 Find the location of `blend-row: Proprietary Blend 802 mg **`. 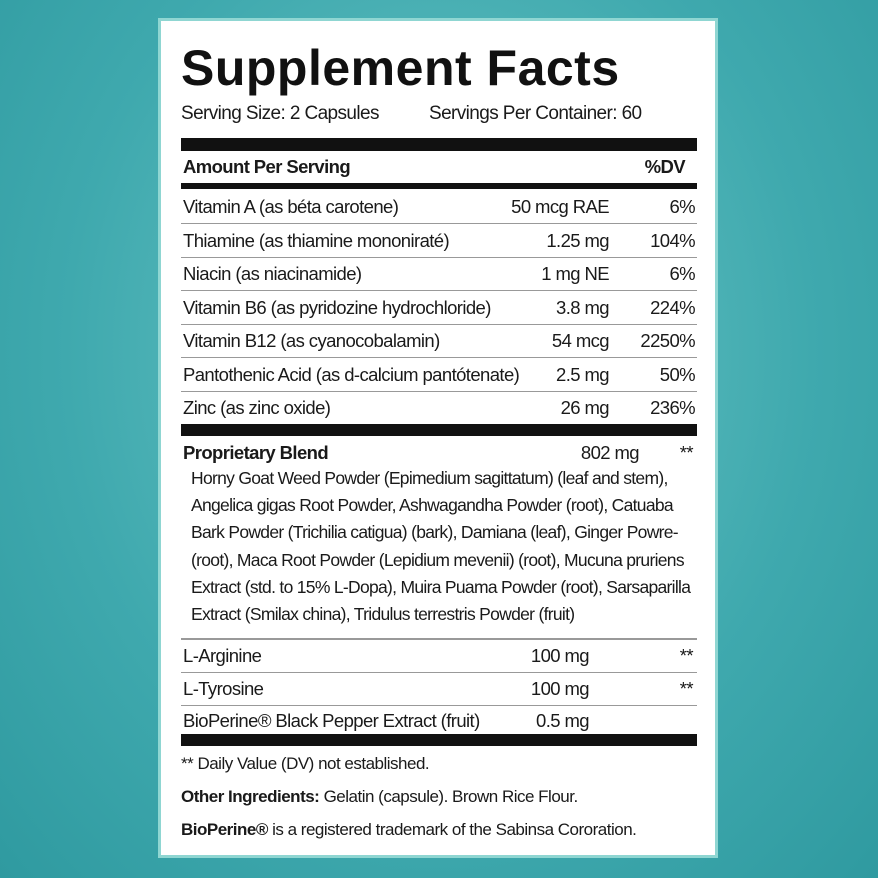

blend-row: Proprietary Blend 802 mg ** is located at coordinates (439, 452).